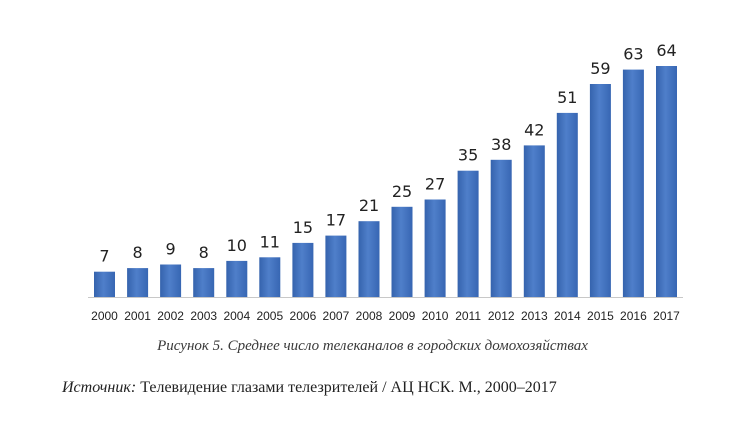  Describe the element at coordinates (104, 256) in the screenshot. I see `value-label-2000: 7` at that location.